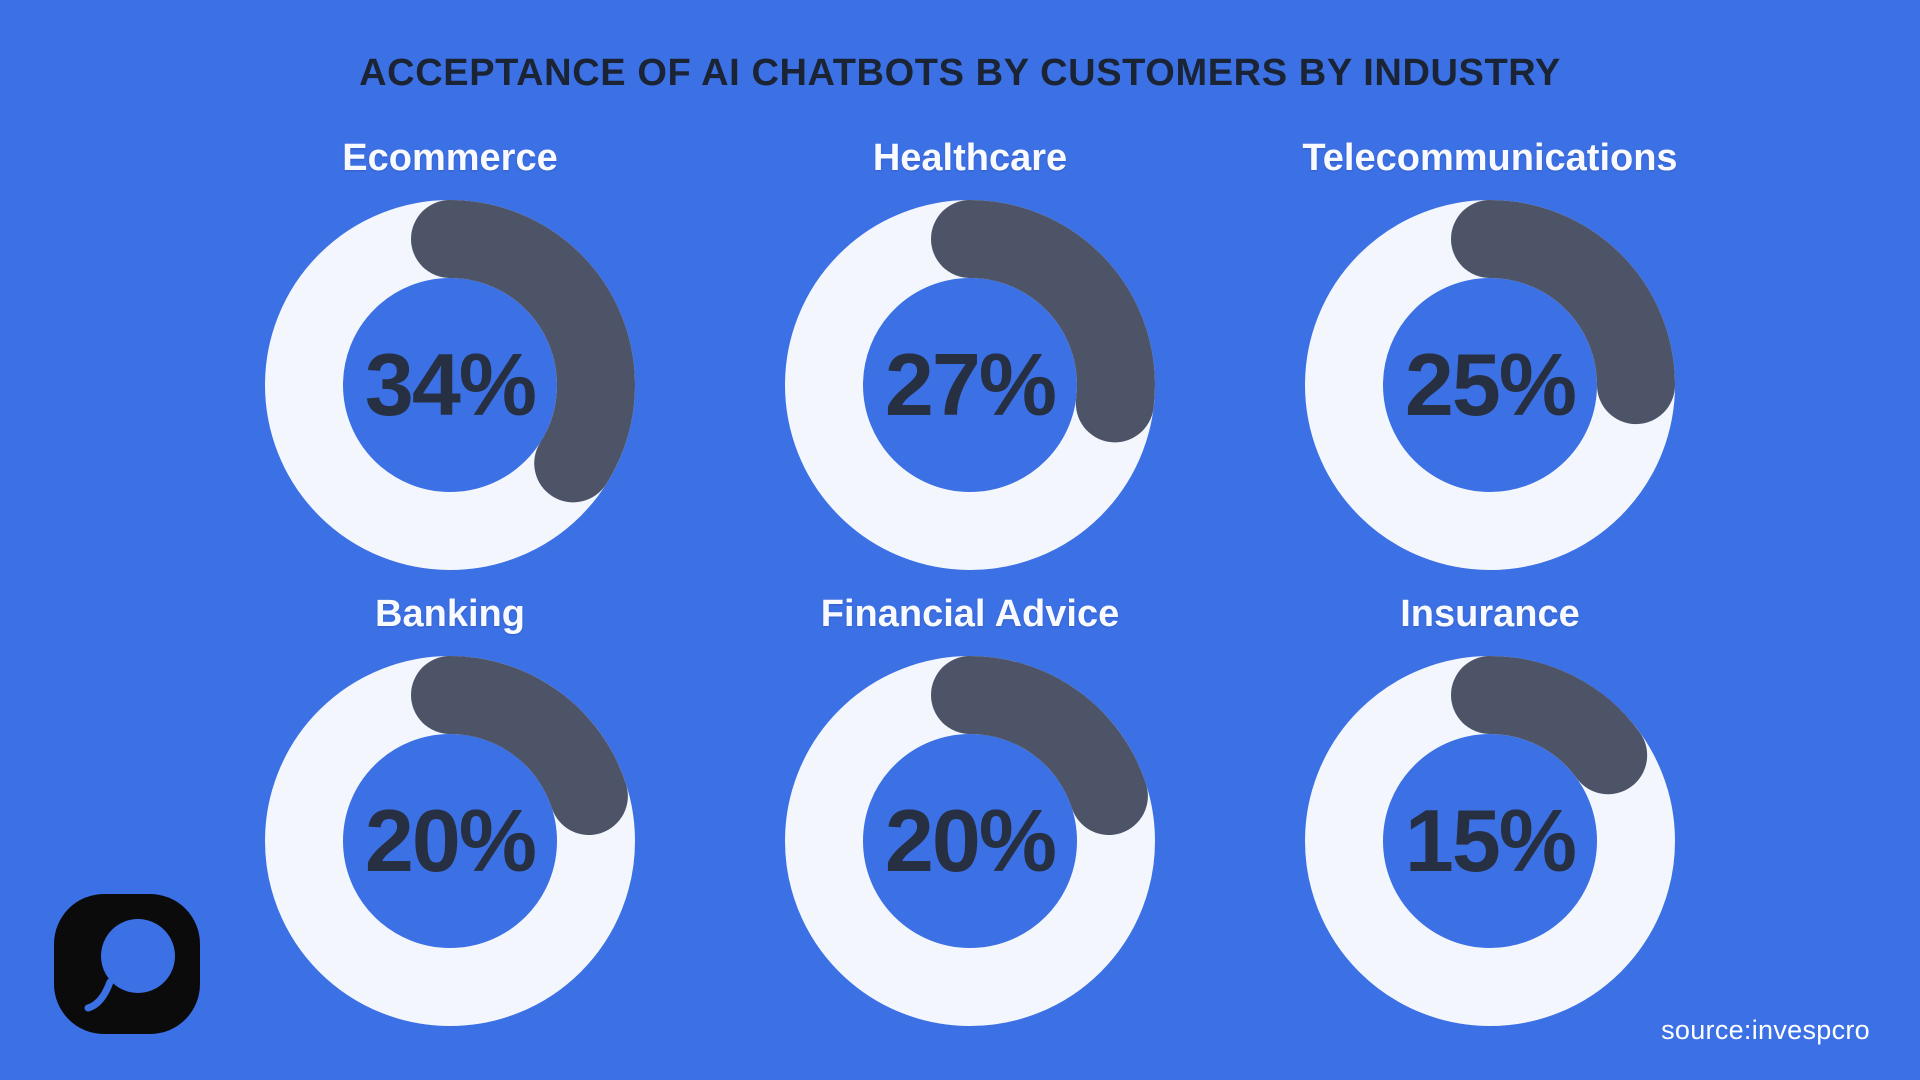 Image resolution: width=1920 pixels, height=1080 pixels. I want to click on donut-cell: Financial Advice 20%, so click(970, 811).